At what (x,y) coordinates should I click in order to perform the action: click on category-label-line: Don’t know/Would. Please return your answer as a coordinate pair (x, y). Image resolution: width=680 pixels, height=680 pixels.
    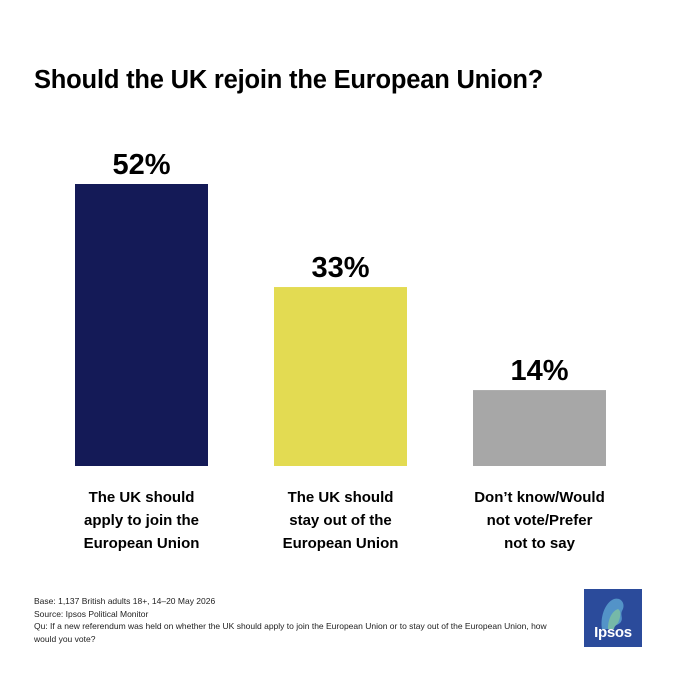
    Looking at the image, I should click on (539, 497).